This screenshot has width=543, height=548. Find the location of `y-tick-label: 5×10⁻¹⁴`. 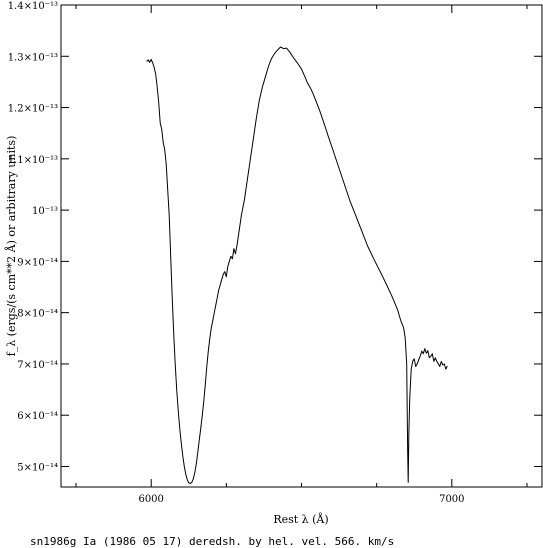

y-tick-label: 5×10⁻¹⁴ is located at coordinates (37, 467).